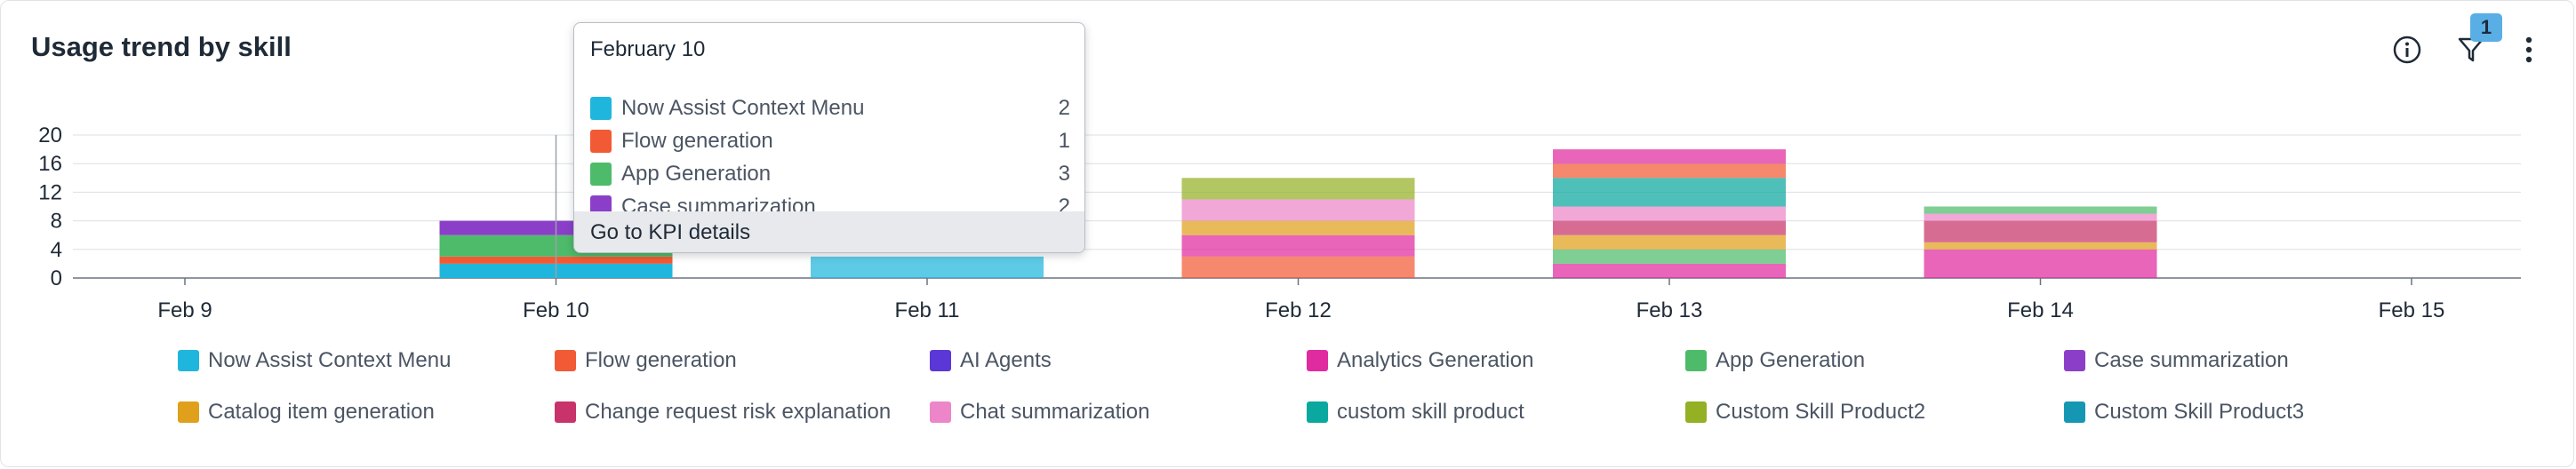 This screenshot has width=2576, height=469. Describe the element at coordinates (829, 231) in the screenshot. I see `go-to-kpi-details-link: Go to KPI details` at that location.